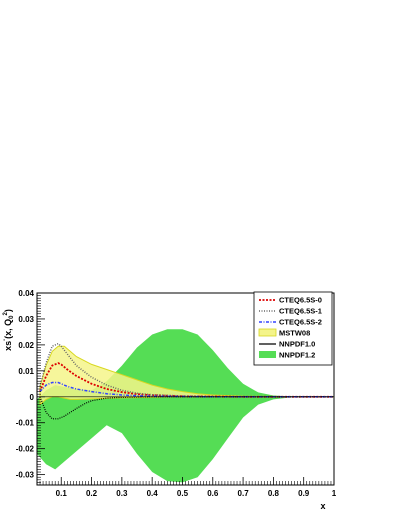  I want to click on legend-label-cteq1: CTEQ6.5S-1, so click(300, 311).